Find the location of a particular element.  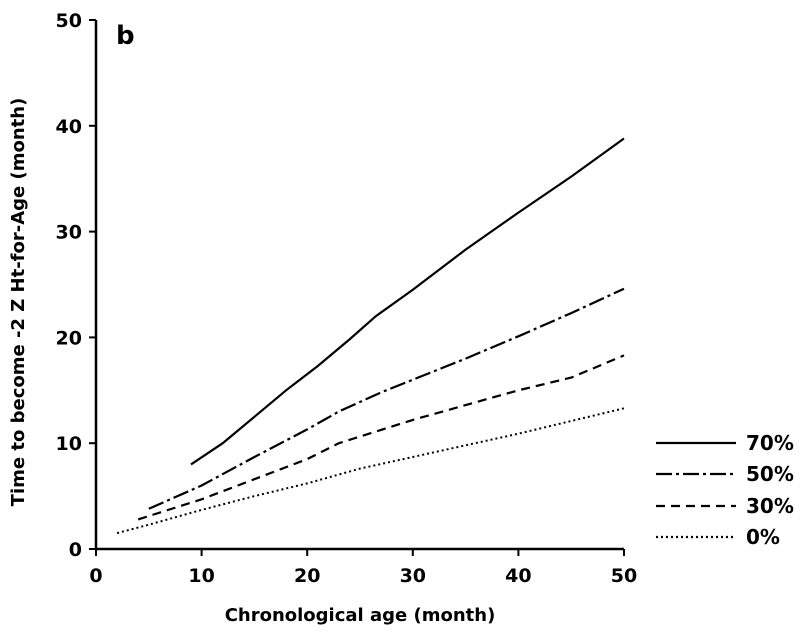

y-tick-label: 30 is located at coordinates (69, 233).